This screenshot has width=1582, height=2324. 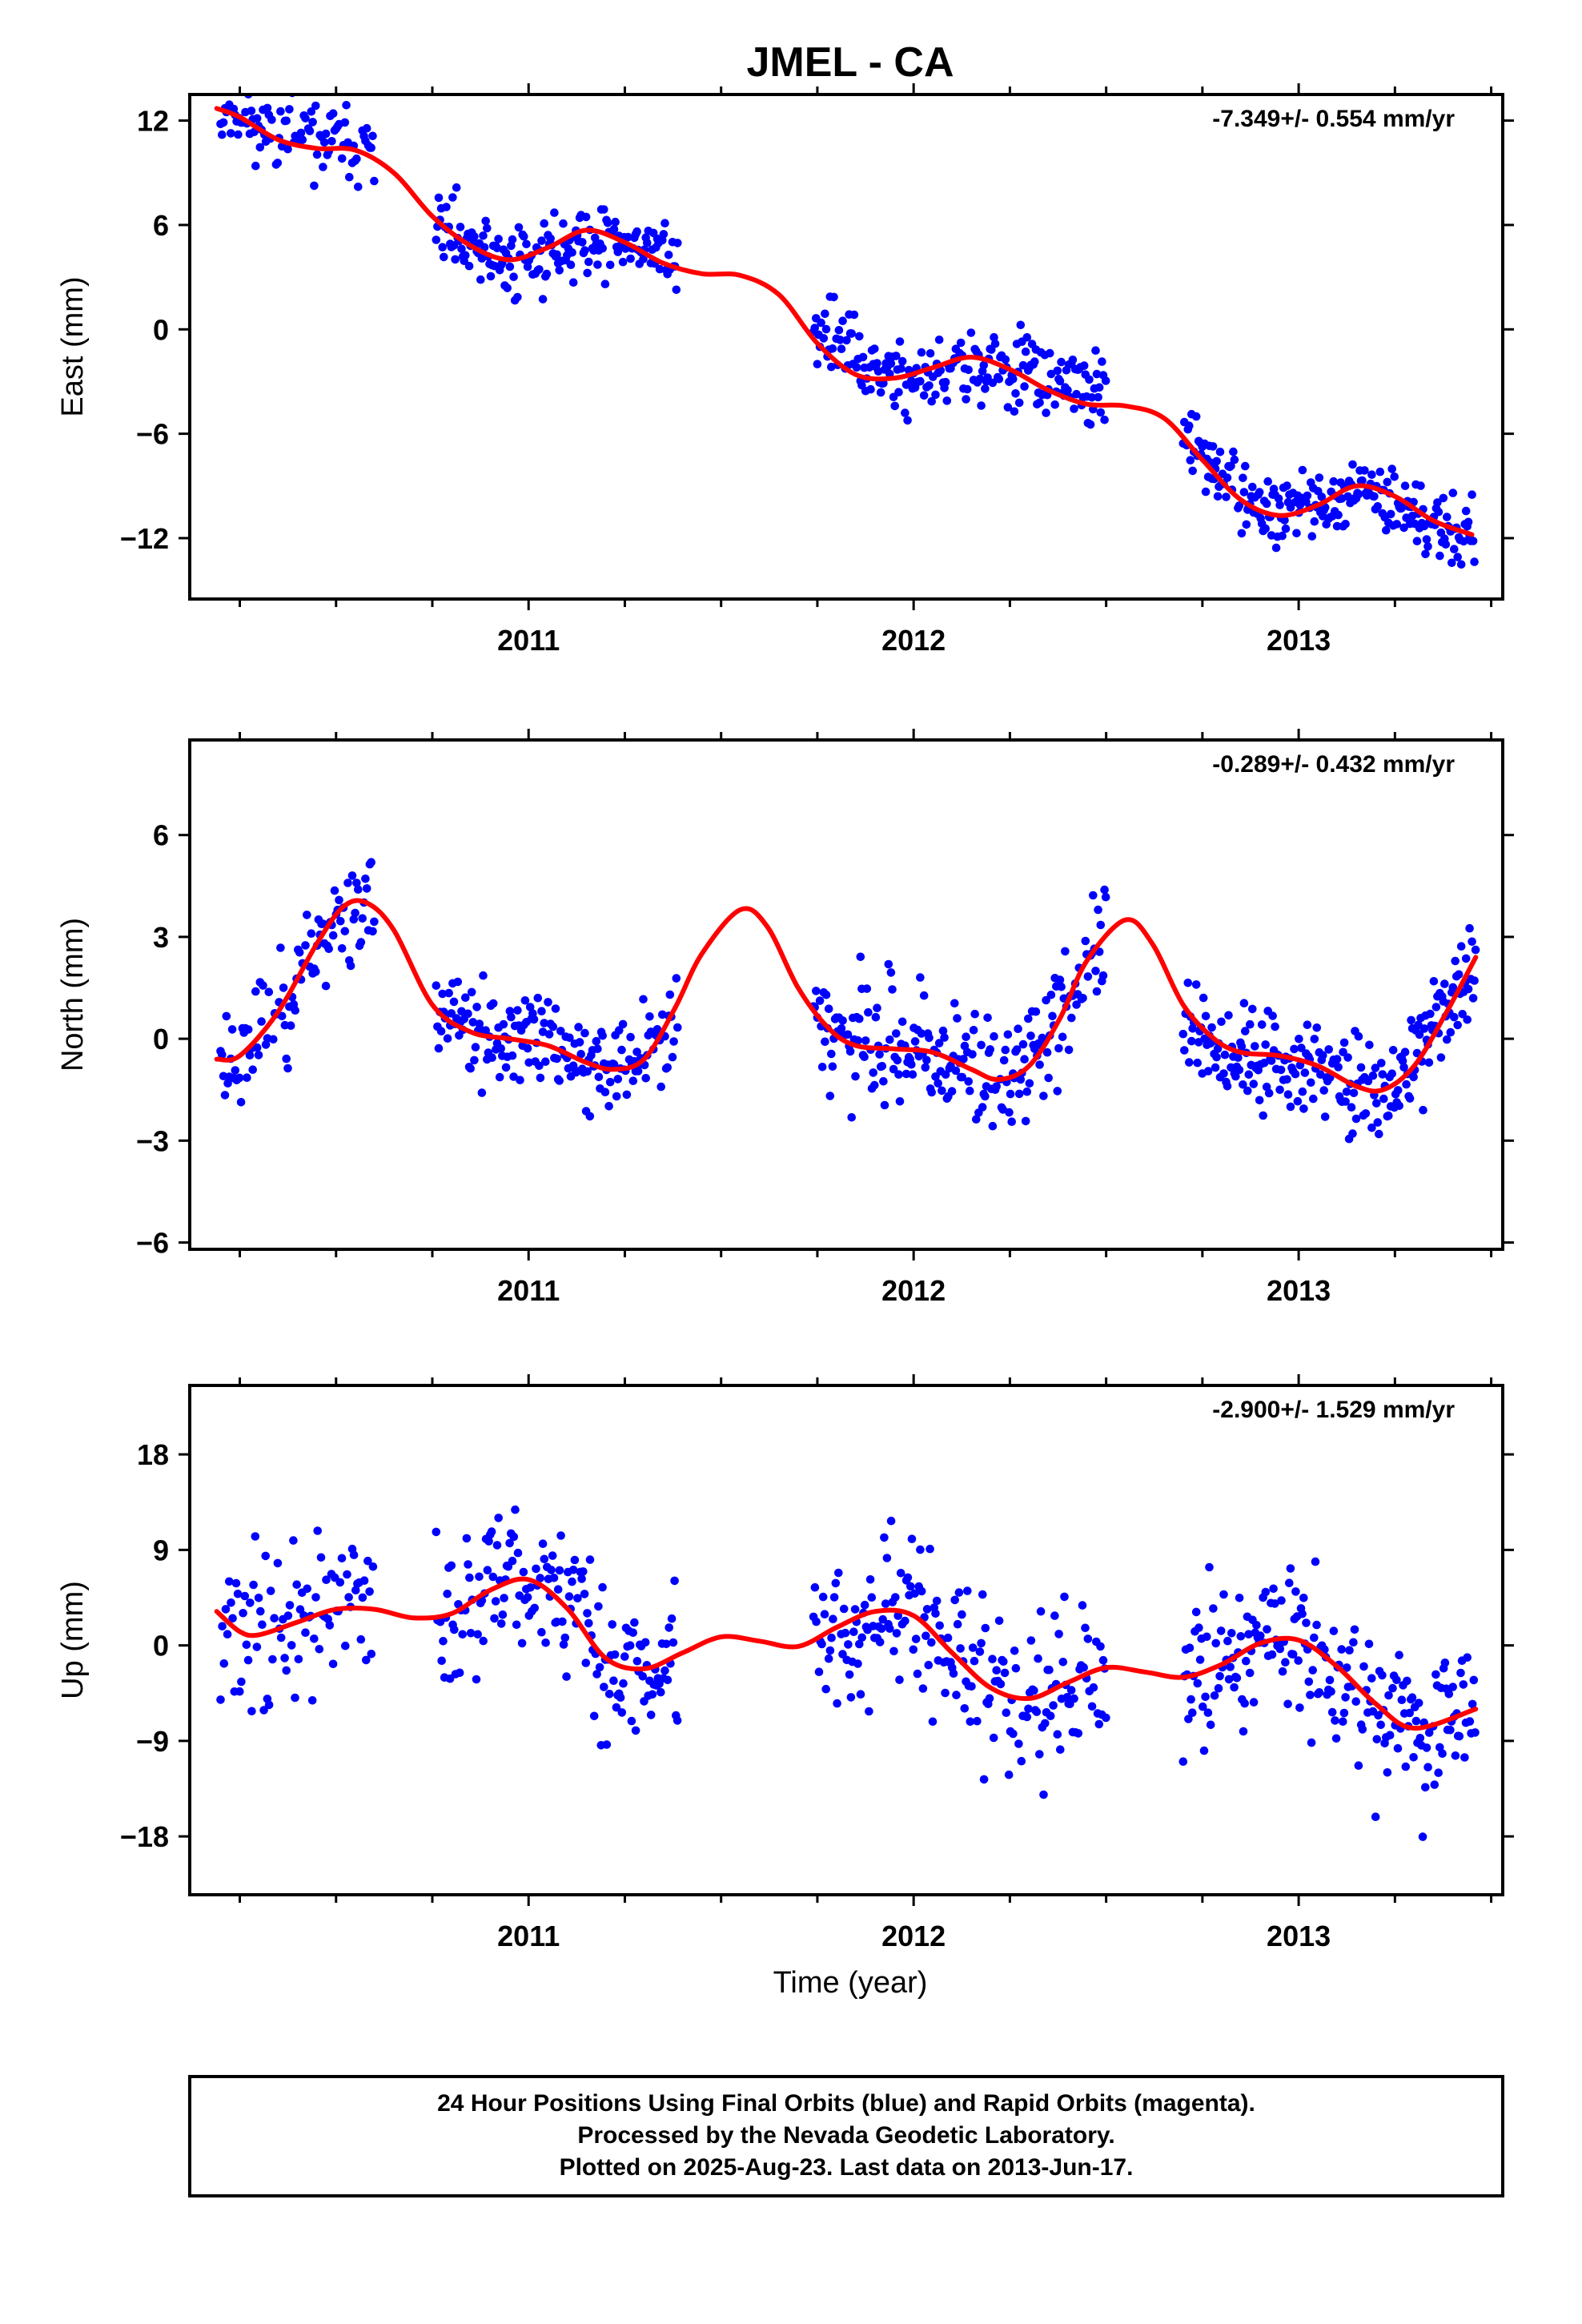 I want to click on chart-title: JMEL - CA, so click(x=850, y=62).